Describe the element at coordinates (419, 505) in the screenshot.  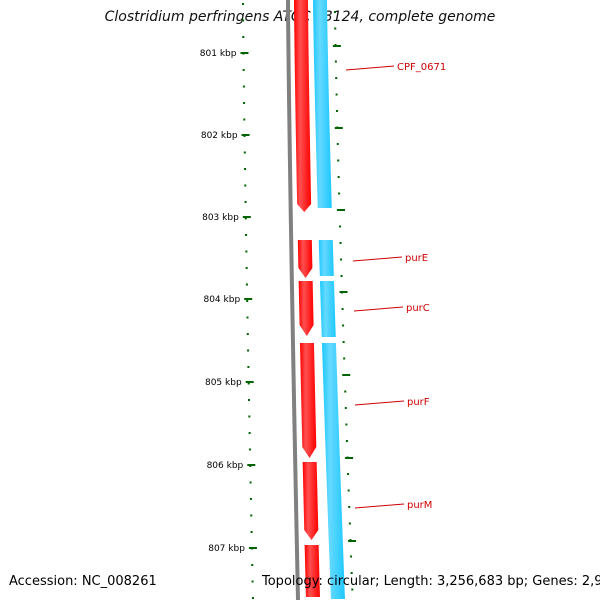
I see `gene-label: purM` at that location.